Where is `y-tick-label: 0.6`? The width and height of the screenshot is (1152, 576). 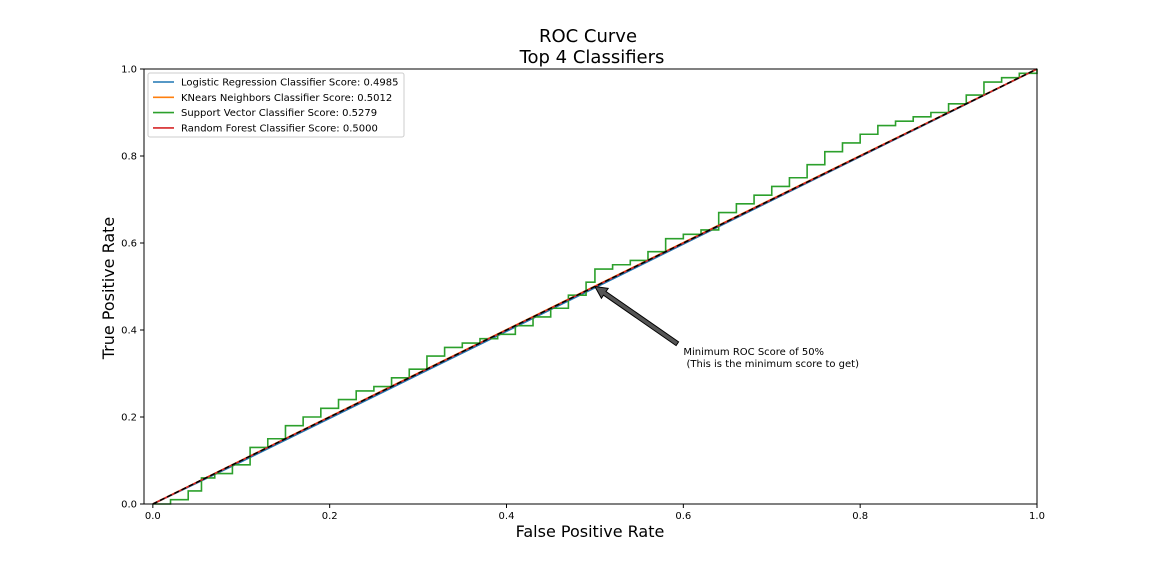 y-tick-label: 0.6 is located at coordinates (129, 244).